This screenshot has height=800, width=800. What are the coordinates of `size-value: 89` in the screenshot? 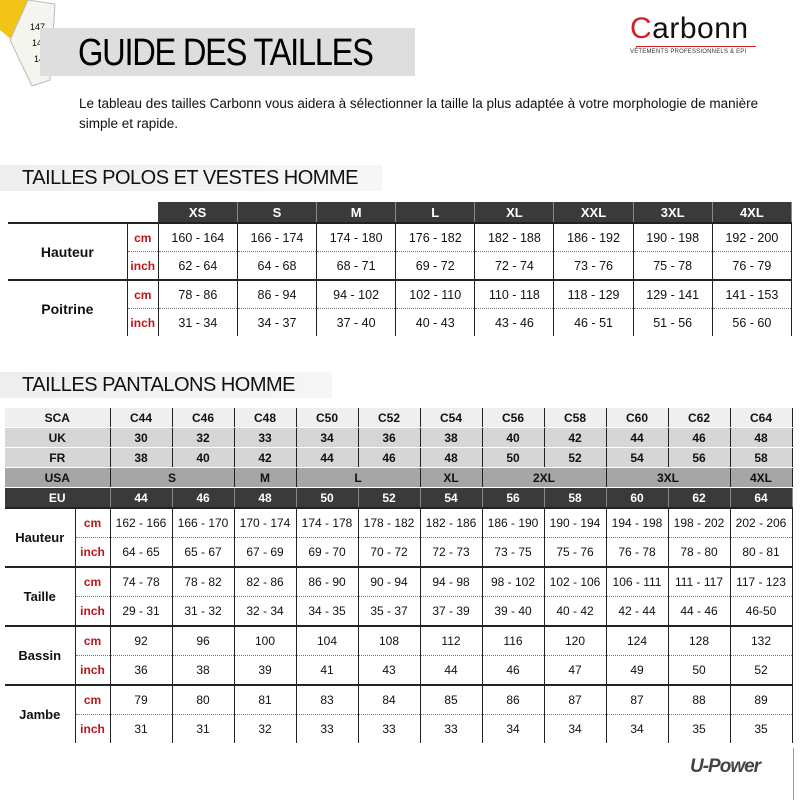 It's located at (761, 699).